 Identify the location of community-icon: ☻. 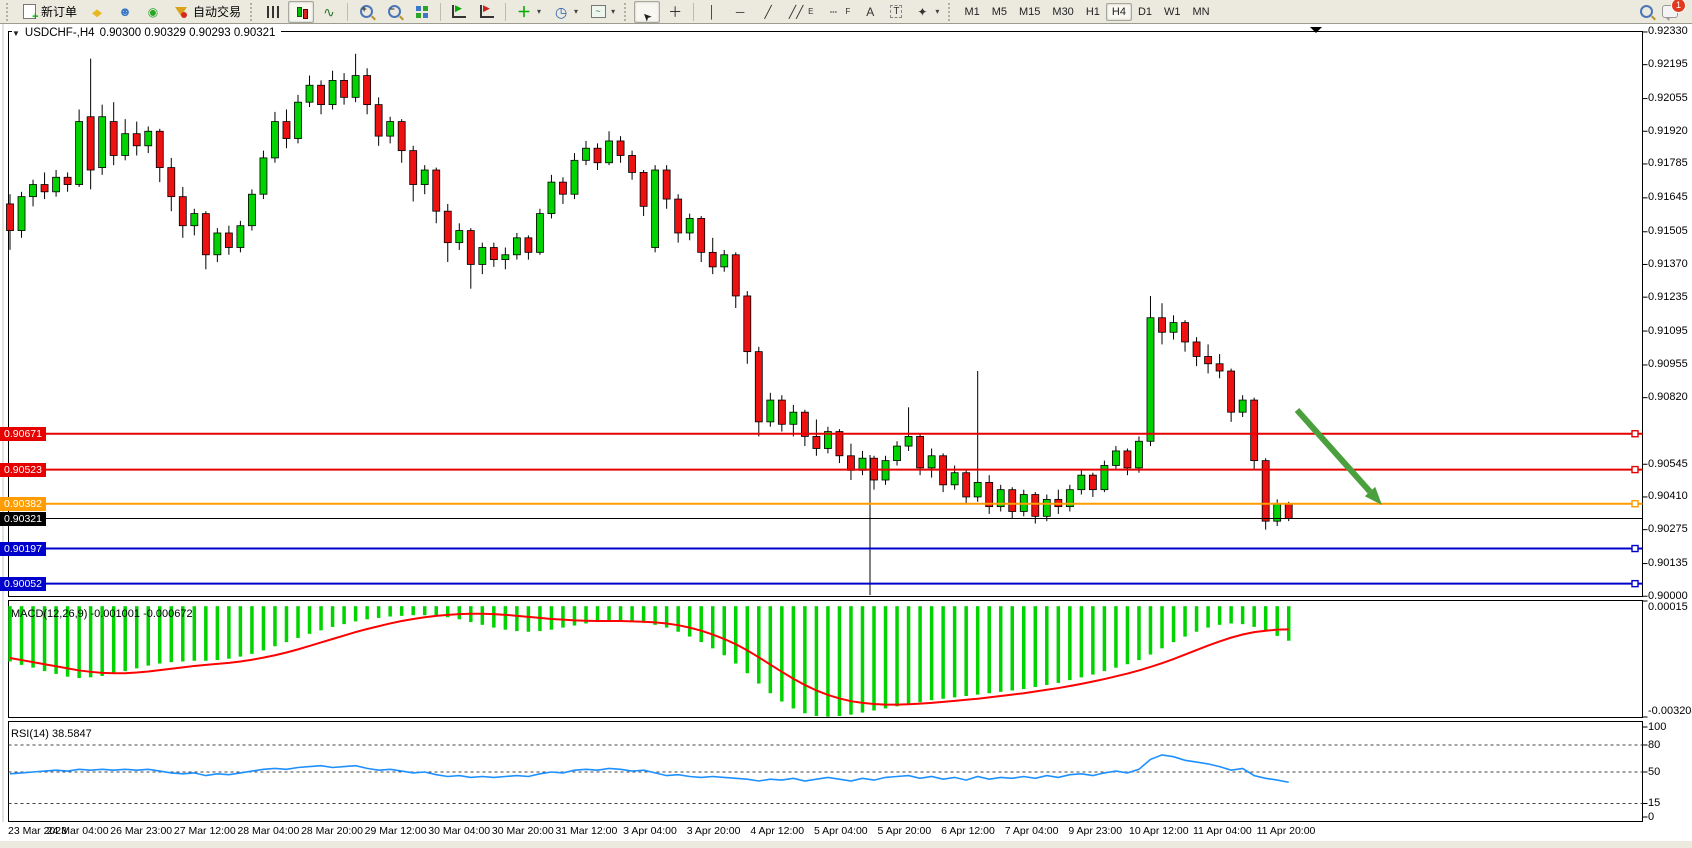
(125, 11).